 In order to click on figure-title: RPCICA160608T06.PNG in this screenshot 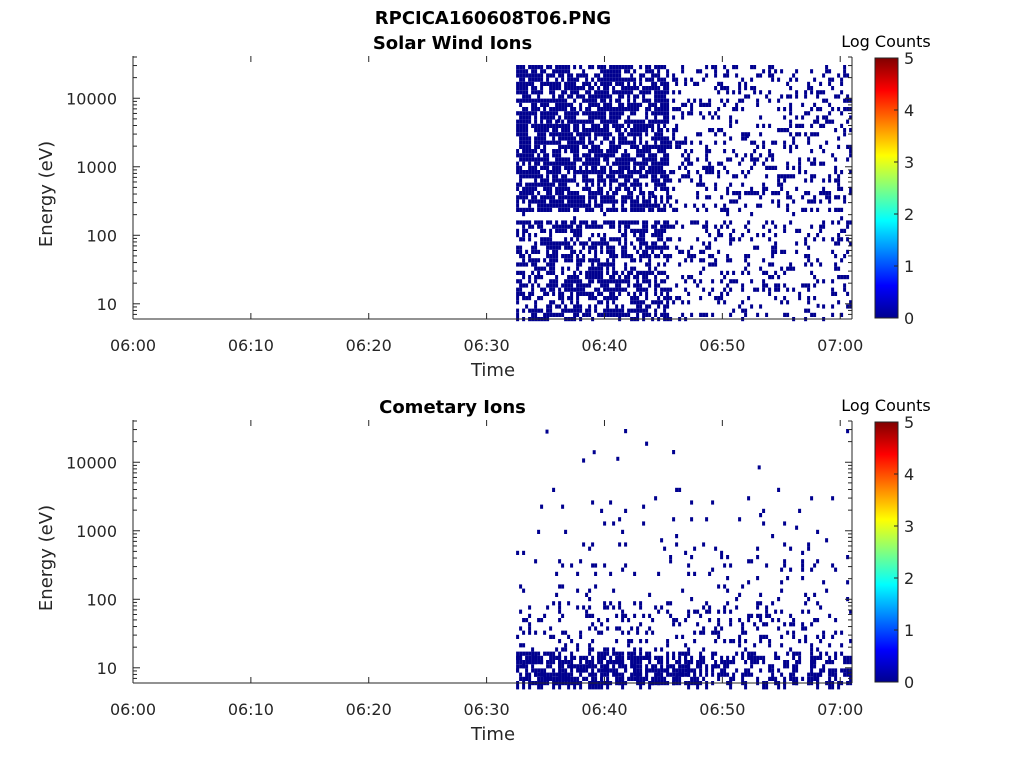, I will do `click(493, 18)`.